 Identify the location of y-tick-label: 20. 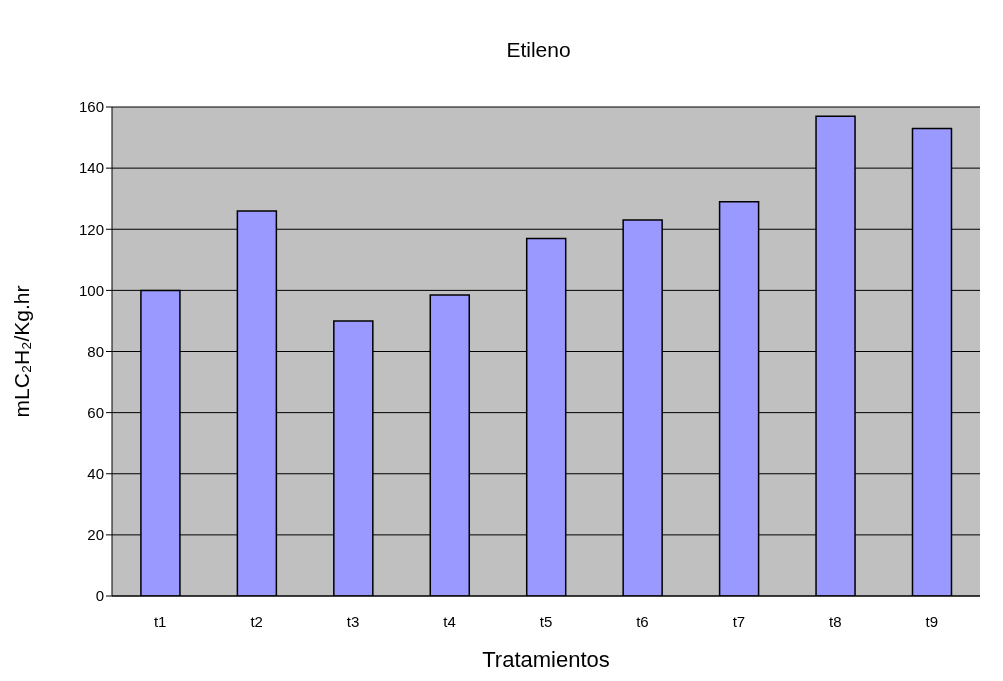
(95, 535).